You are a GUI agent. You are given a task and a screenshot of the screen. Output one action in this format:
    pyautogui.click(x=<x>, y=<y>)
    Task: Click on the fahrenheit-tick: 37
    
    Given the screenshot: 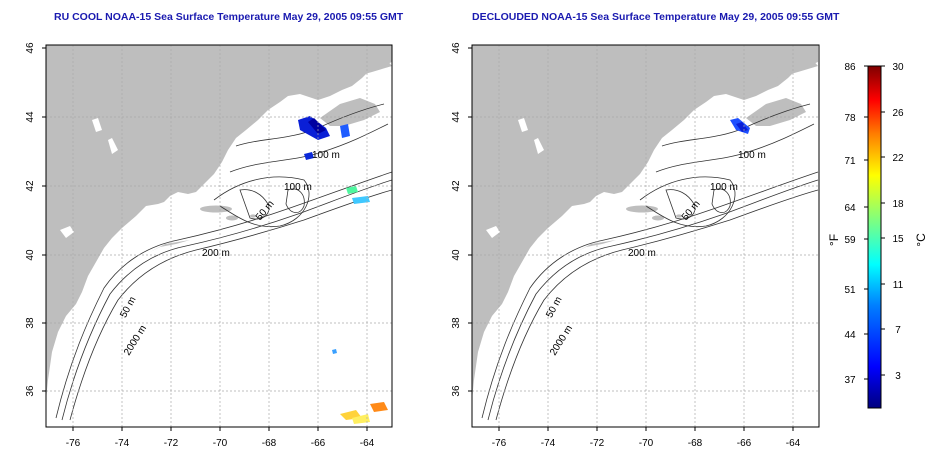 What is the action you would take?
    pyautogui.click(x=850, y=380)
    